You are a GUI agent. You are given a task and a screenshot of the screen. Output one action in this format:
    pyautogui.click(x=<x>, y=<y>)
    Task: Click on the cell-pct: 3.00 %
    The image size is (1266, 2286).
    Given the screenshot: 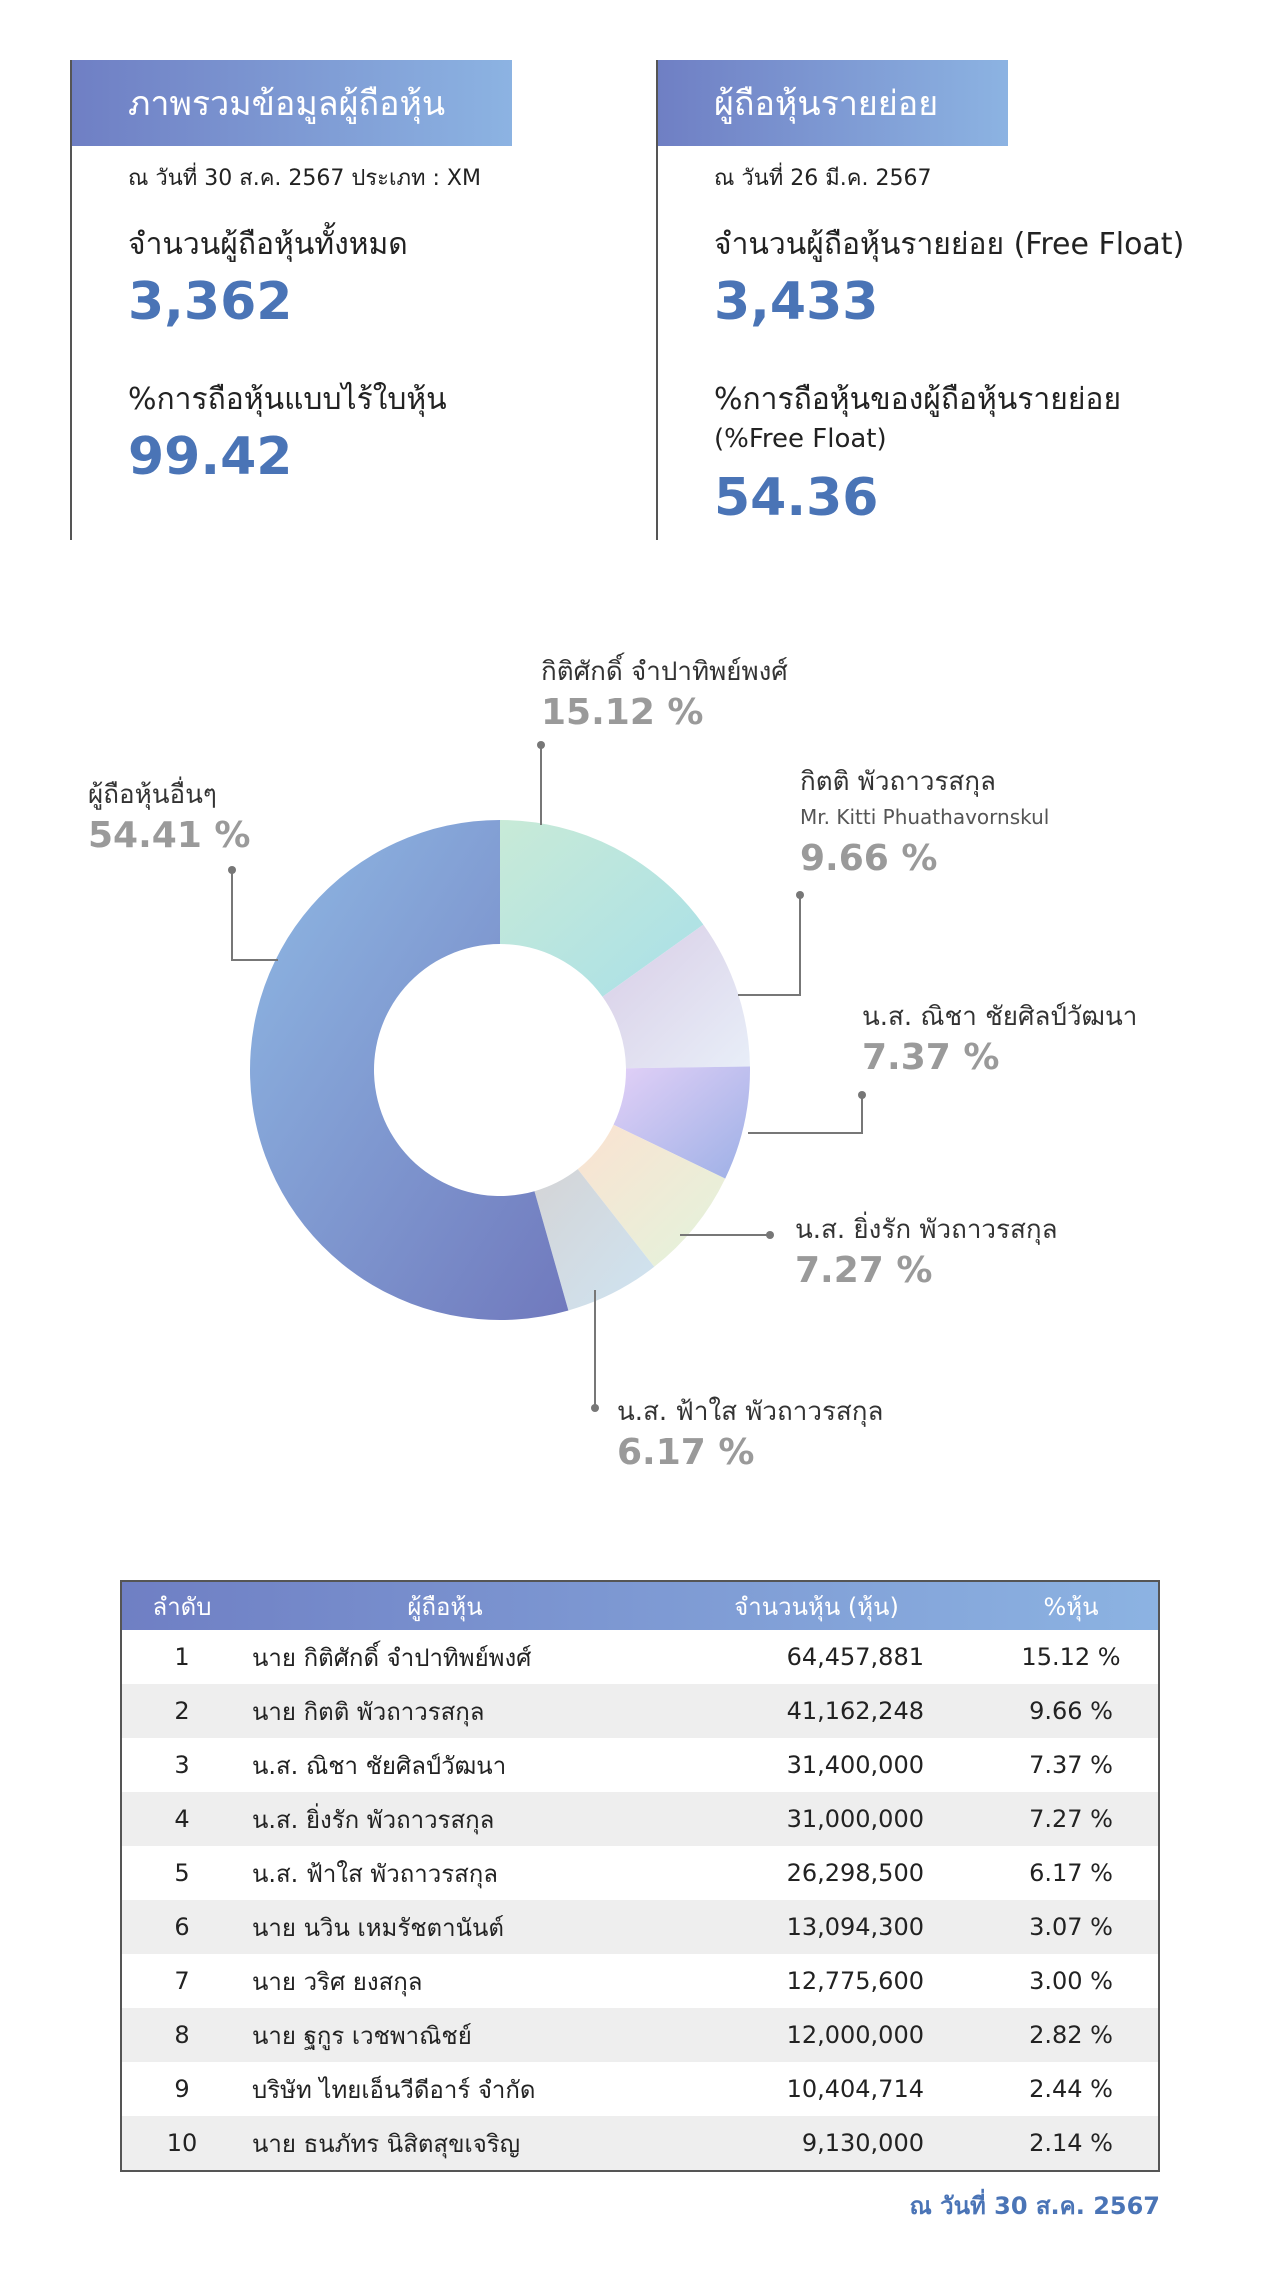 What is the action you would take?
    pyautogui.click(x=1071, y=1981)
    